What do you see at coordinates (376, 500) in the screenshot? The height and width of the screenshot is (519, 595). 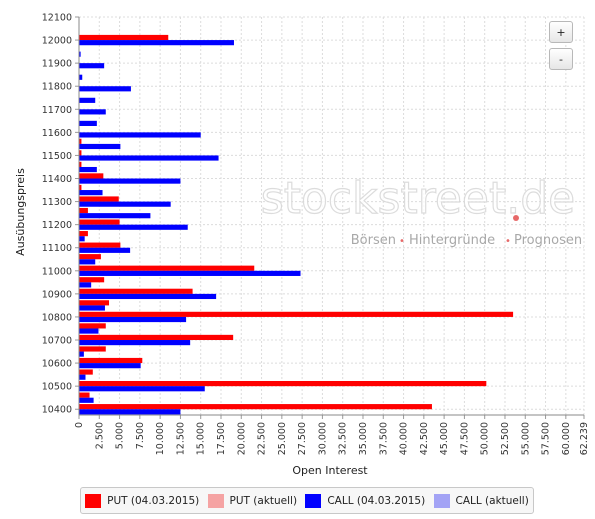 I see `legend-label-call-current: CALL (04.03.2015)` at bounding box center [376, 500].